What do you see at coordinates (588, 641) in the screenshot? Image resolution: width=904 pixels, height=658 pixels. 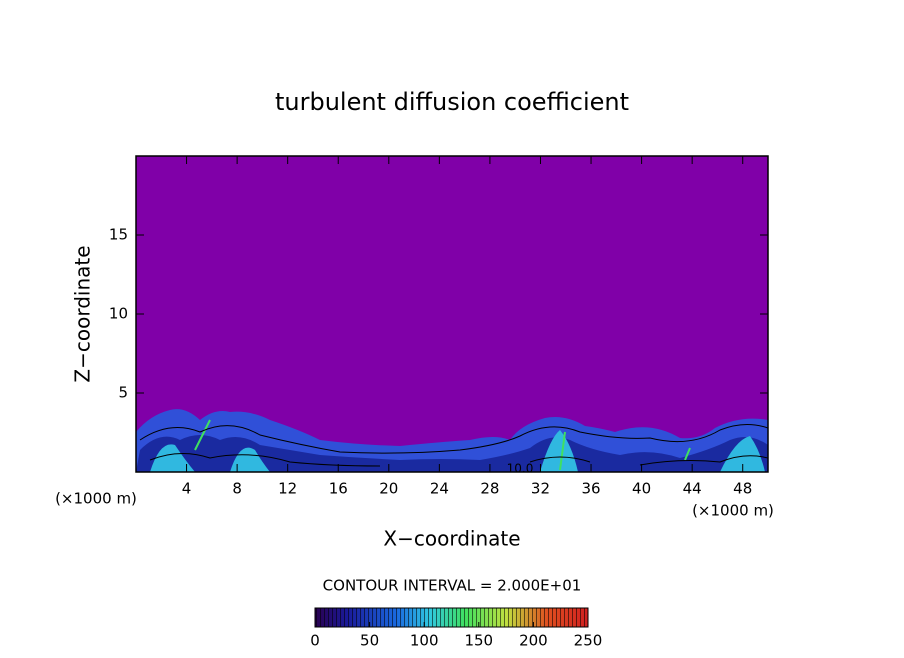 I see `colorbar-tick-label: 250` at bounding box center [588, 641].